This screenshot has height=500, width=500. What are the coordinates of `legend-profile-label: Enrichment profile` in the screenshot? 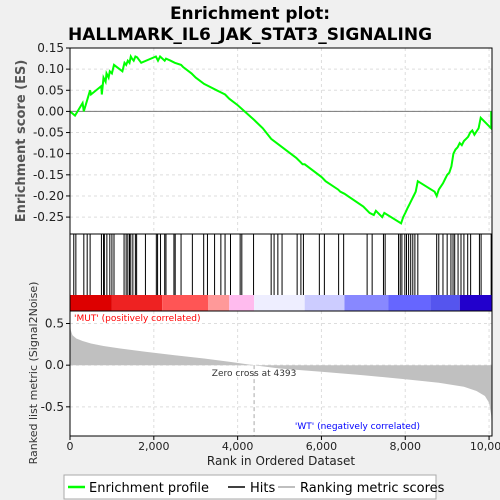 It's located at (149, 488).